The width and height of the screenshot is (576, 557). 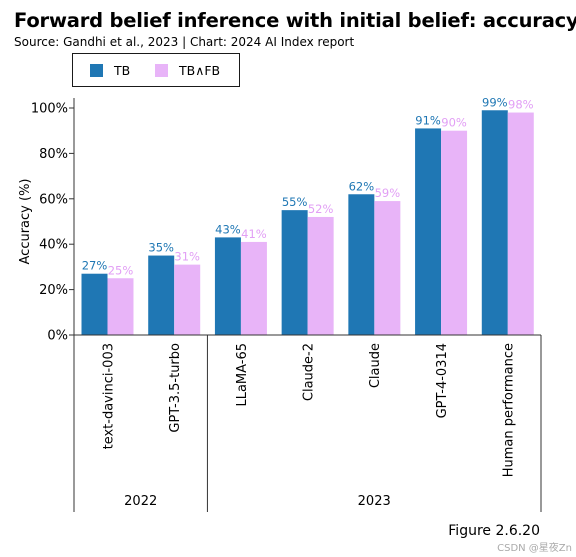 I want to click on x-tick-label: Claude, so click(x=375, y=365).